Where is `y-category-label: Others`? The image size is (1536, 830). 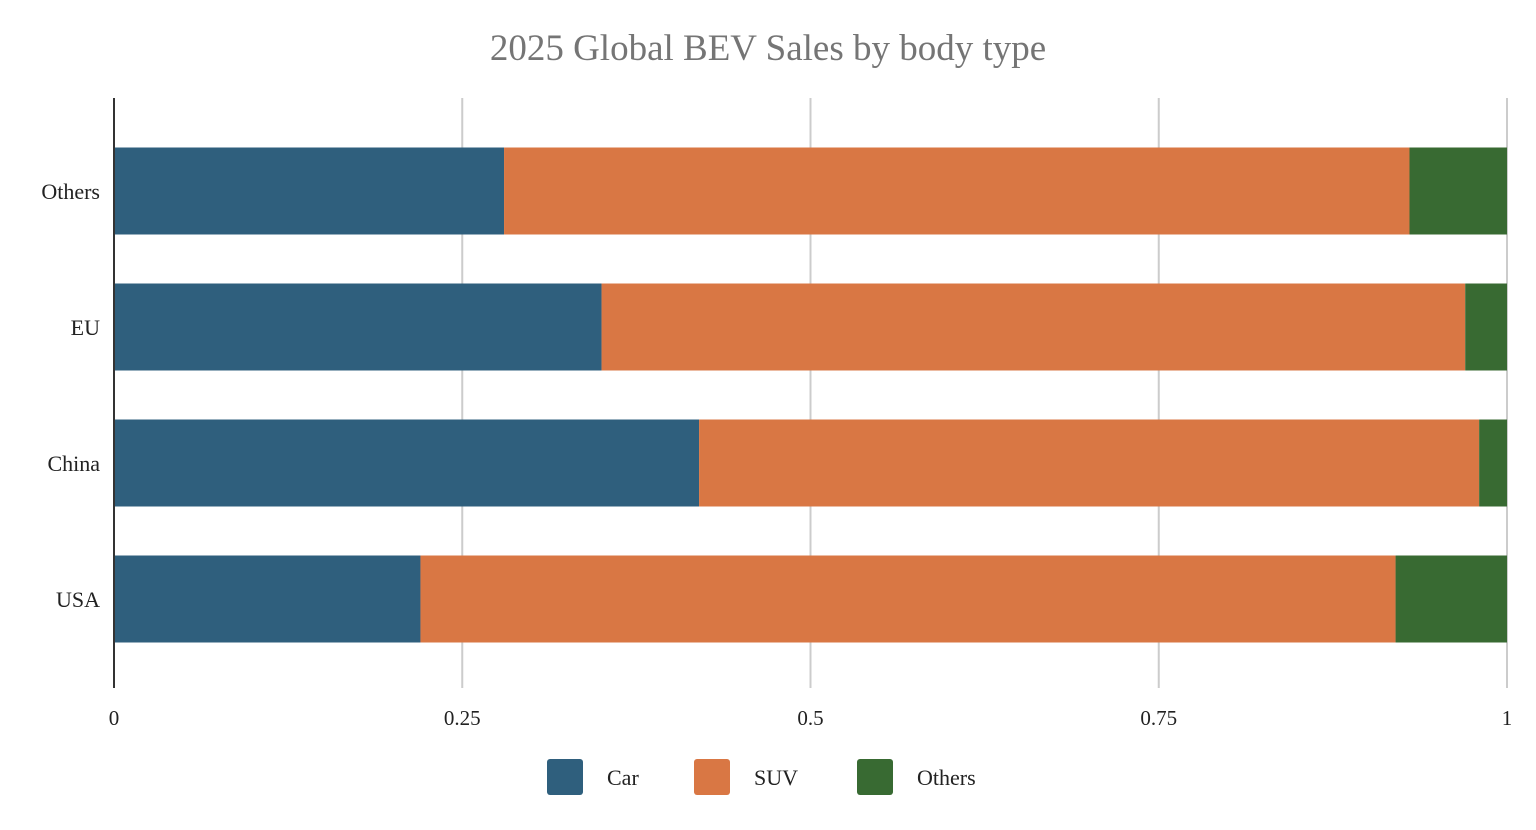
y-category-label: Others is located at coordinates (70, 191).